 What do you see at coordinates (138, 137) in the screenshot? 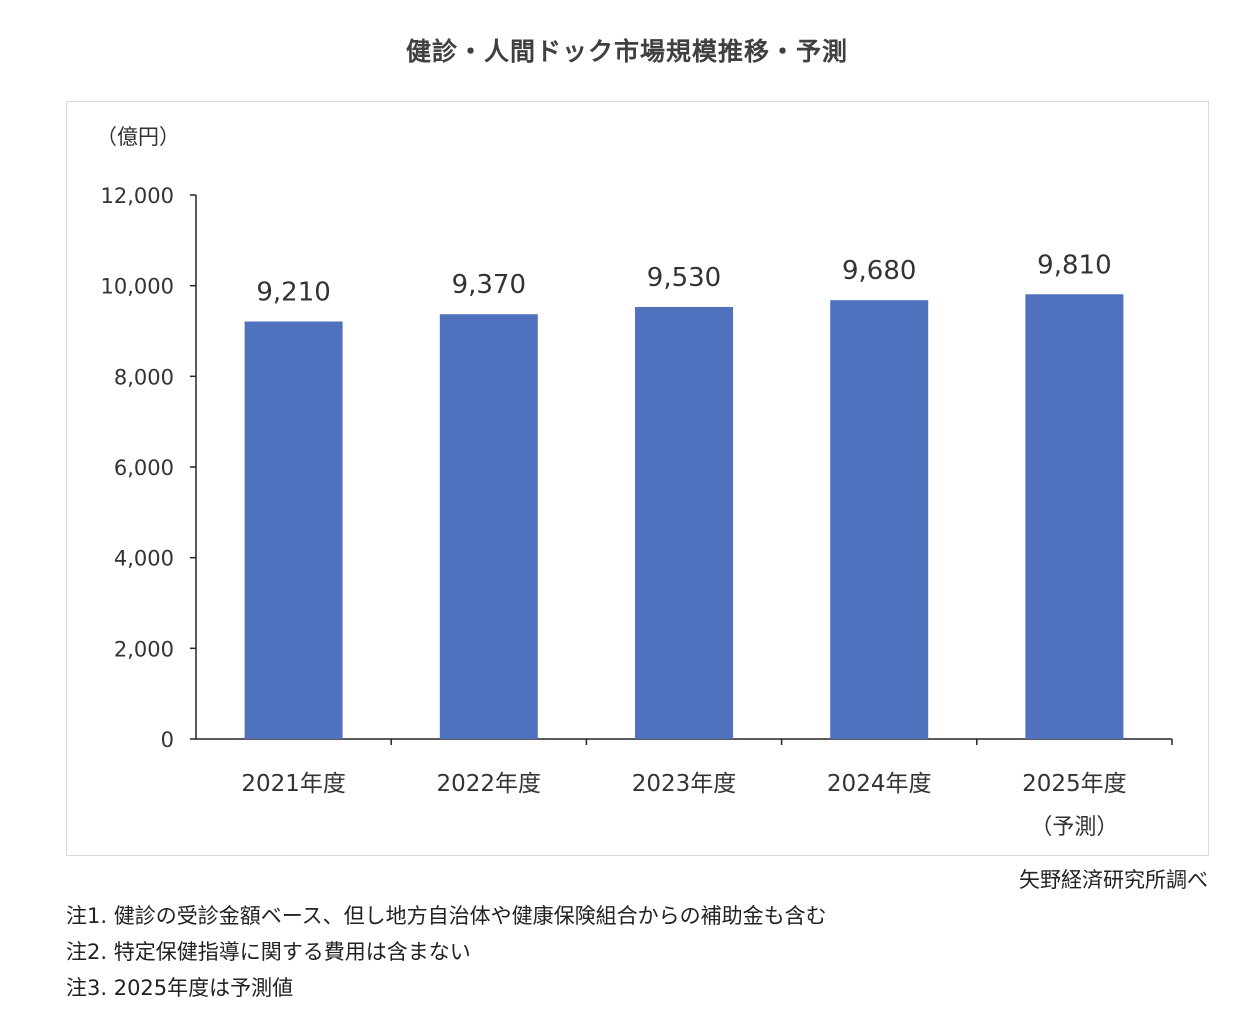
I see `y-axis-unit-label: （億円）` at bounding box center [138, 137].